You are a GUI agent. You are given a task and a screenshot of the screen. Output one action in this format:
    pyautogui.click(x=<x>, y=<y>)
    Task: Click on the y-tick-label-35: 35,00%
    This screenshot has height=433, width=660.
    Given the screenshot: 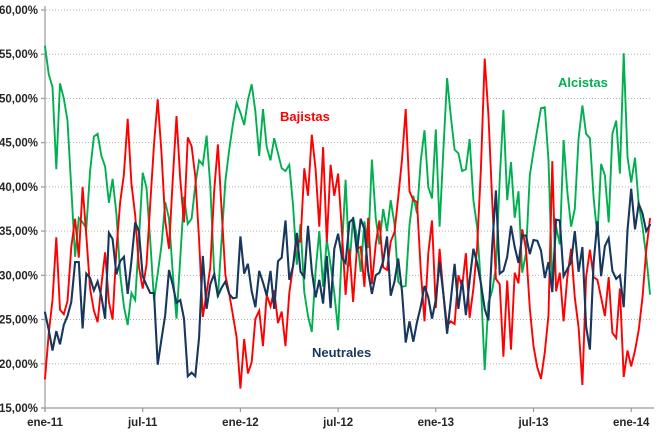 What is the action you would take?
    pyautogui.click(x=19, y=232)
    